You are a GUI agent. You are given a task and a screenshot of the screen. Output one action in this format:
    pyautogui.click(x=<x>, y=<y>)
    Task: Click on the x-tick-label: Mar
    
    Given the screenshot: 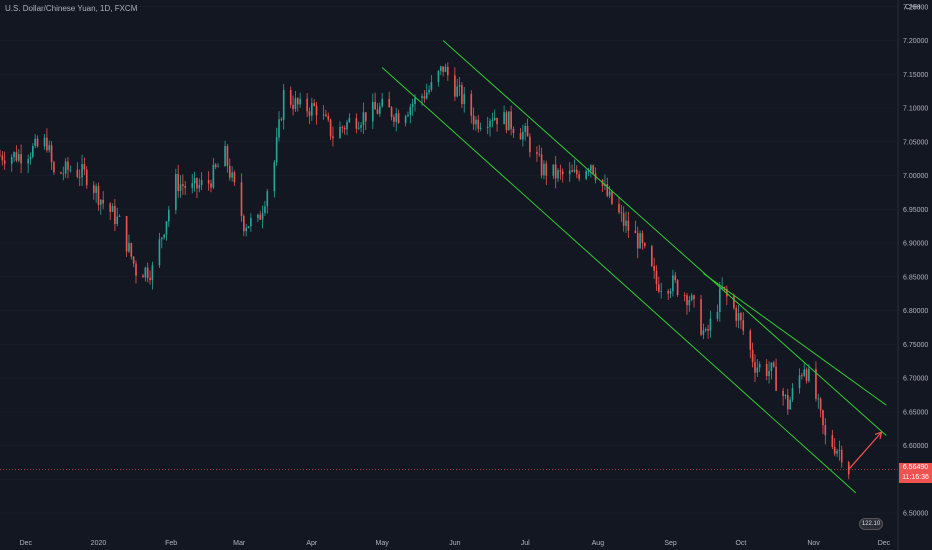 What is the action you would take?
    pyautogui.click(x=239, y=543)
    